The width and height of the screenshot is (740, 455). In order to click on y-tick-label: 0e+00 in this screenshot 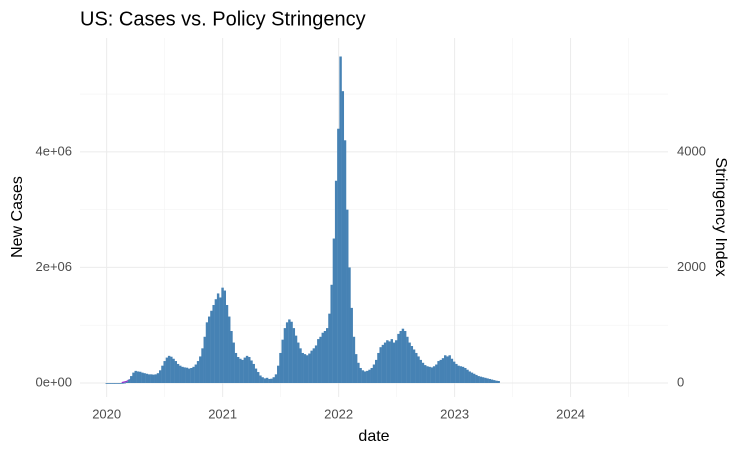, I will do `click(53, 381)`.